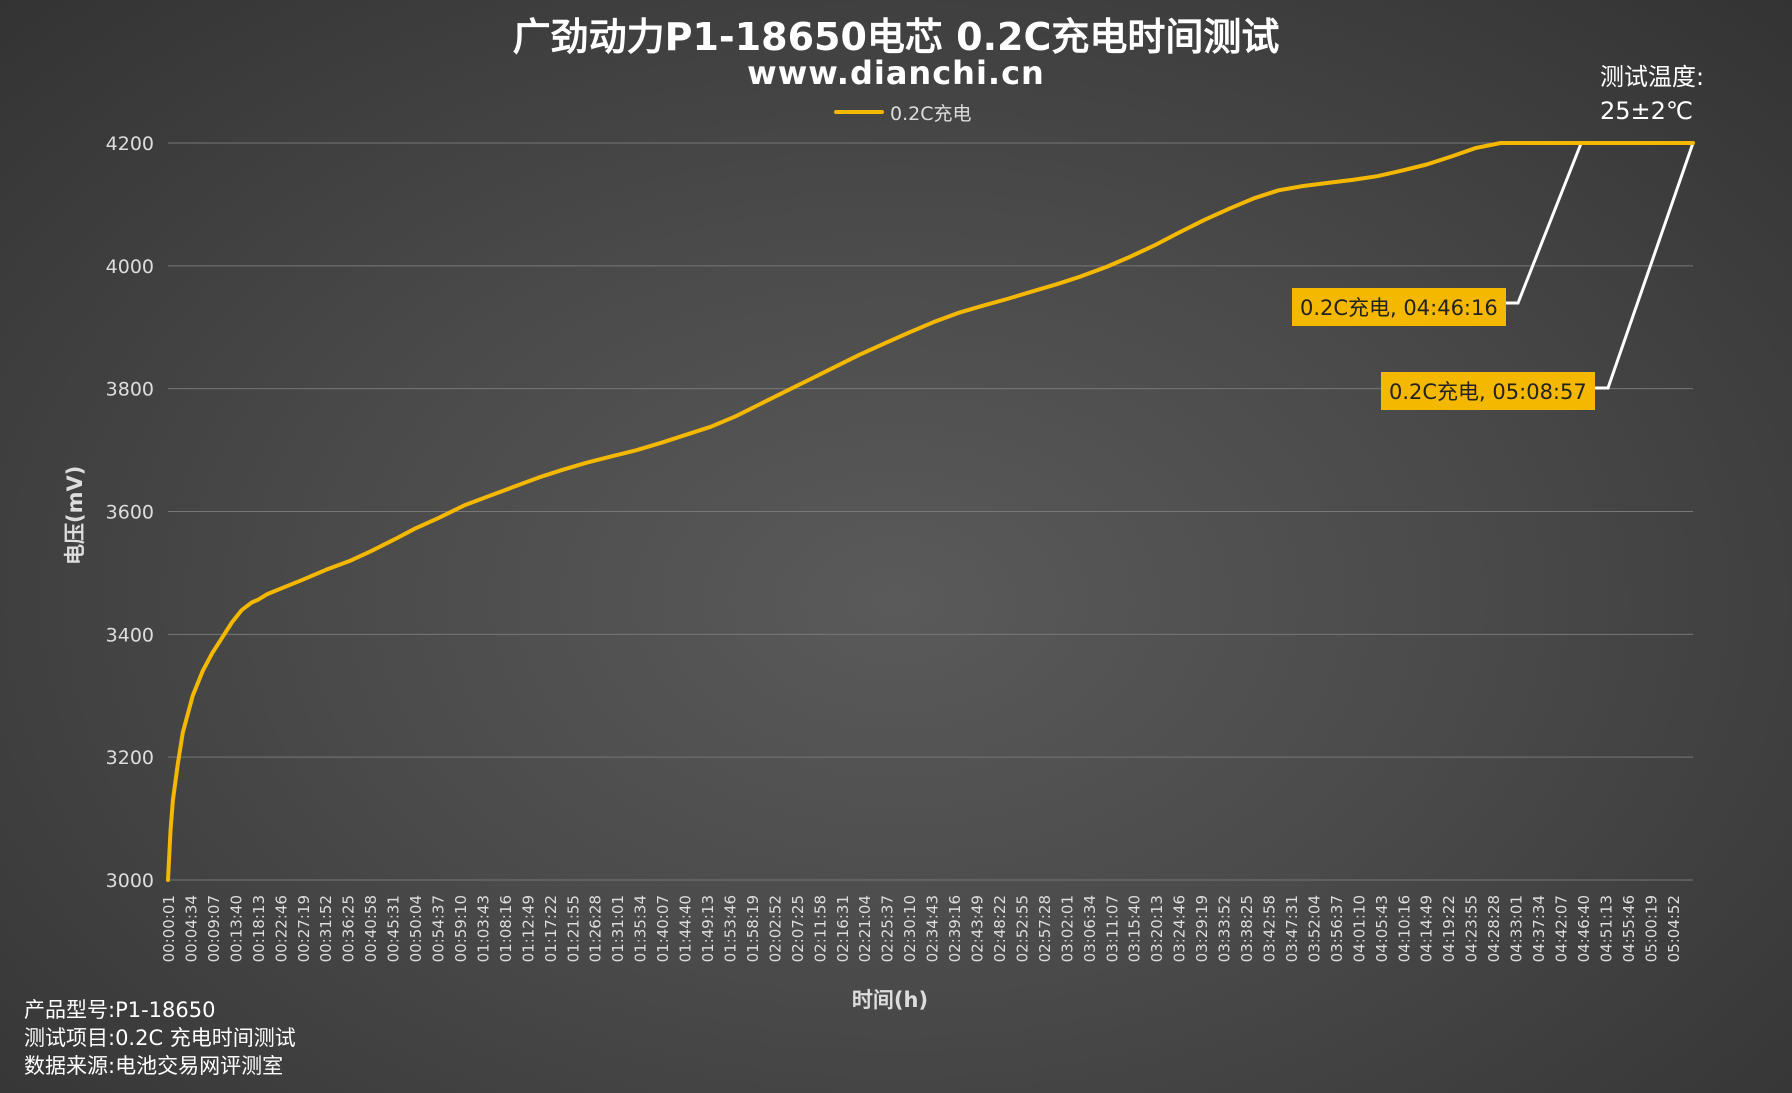 This screenshot has height=1093, width=1792. What do you see at coordinates (663, 928) in the screenshot?
I see `x-tick-label: 01:40:07` at bounding box center [663, 928].